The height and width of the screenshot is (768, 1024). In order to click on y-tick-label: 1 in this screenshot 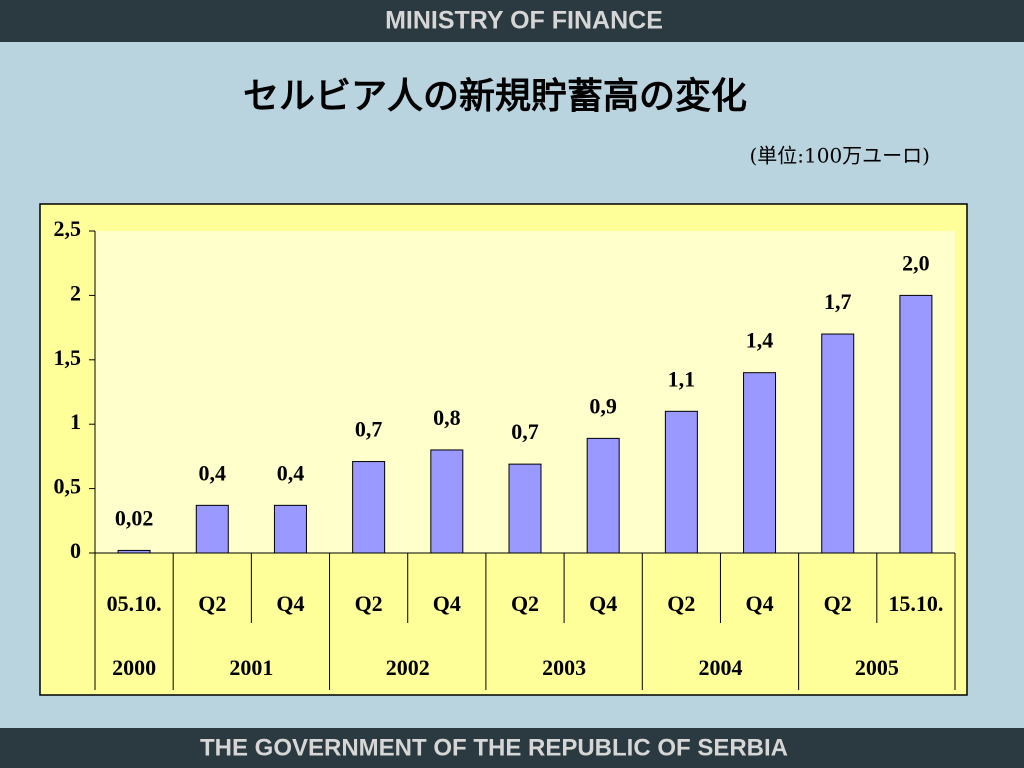, I will do `click(75, 421)`.